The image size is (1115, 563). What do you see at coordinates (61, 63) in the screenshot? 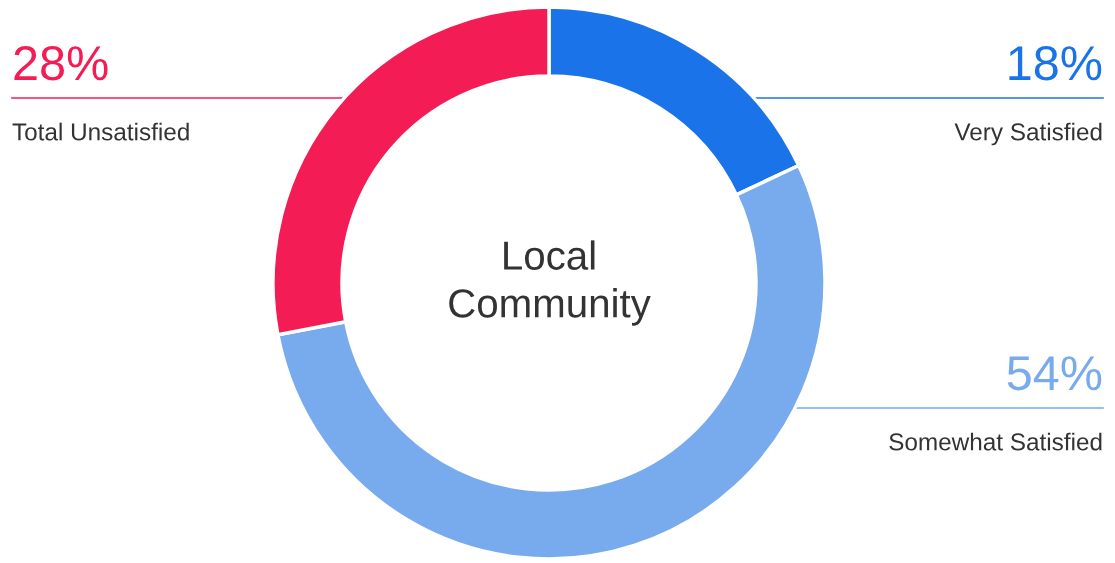
I see `data-label: 28%` at bounding box center [61, 63].